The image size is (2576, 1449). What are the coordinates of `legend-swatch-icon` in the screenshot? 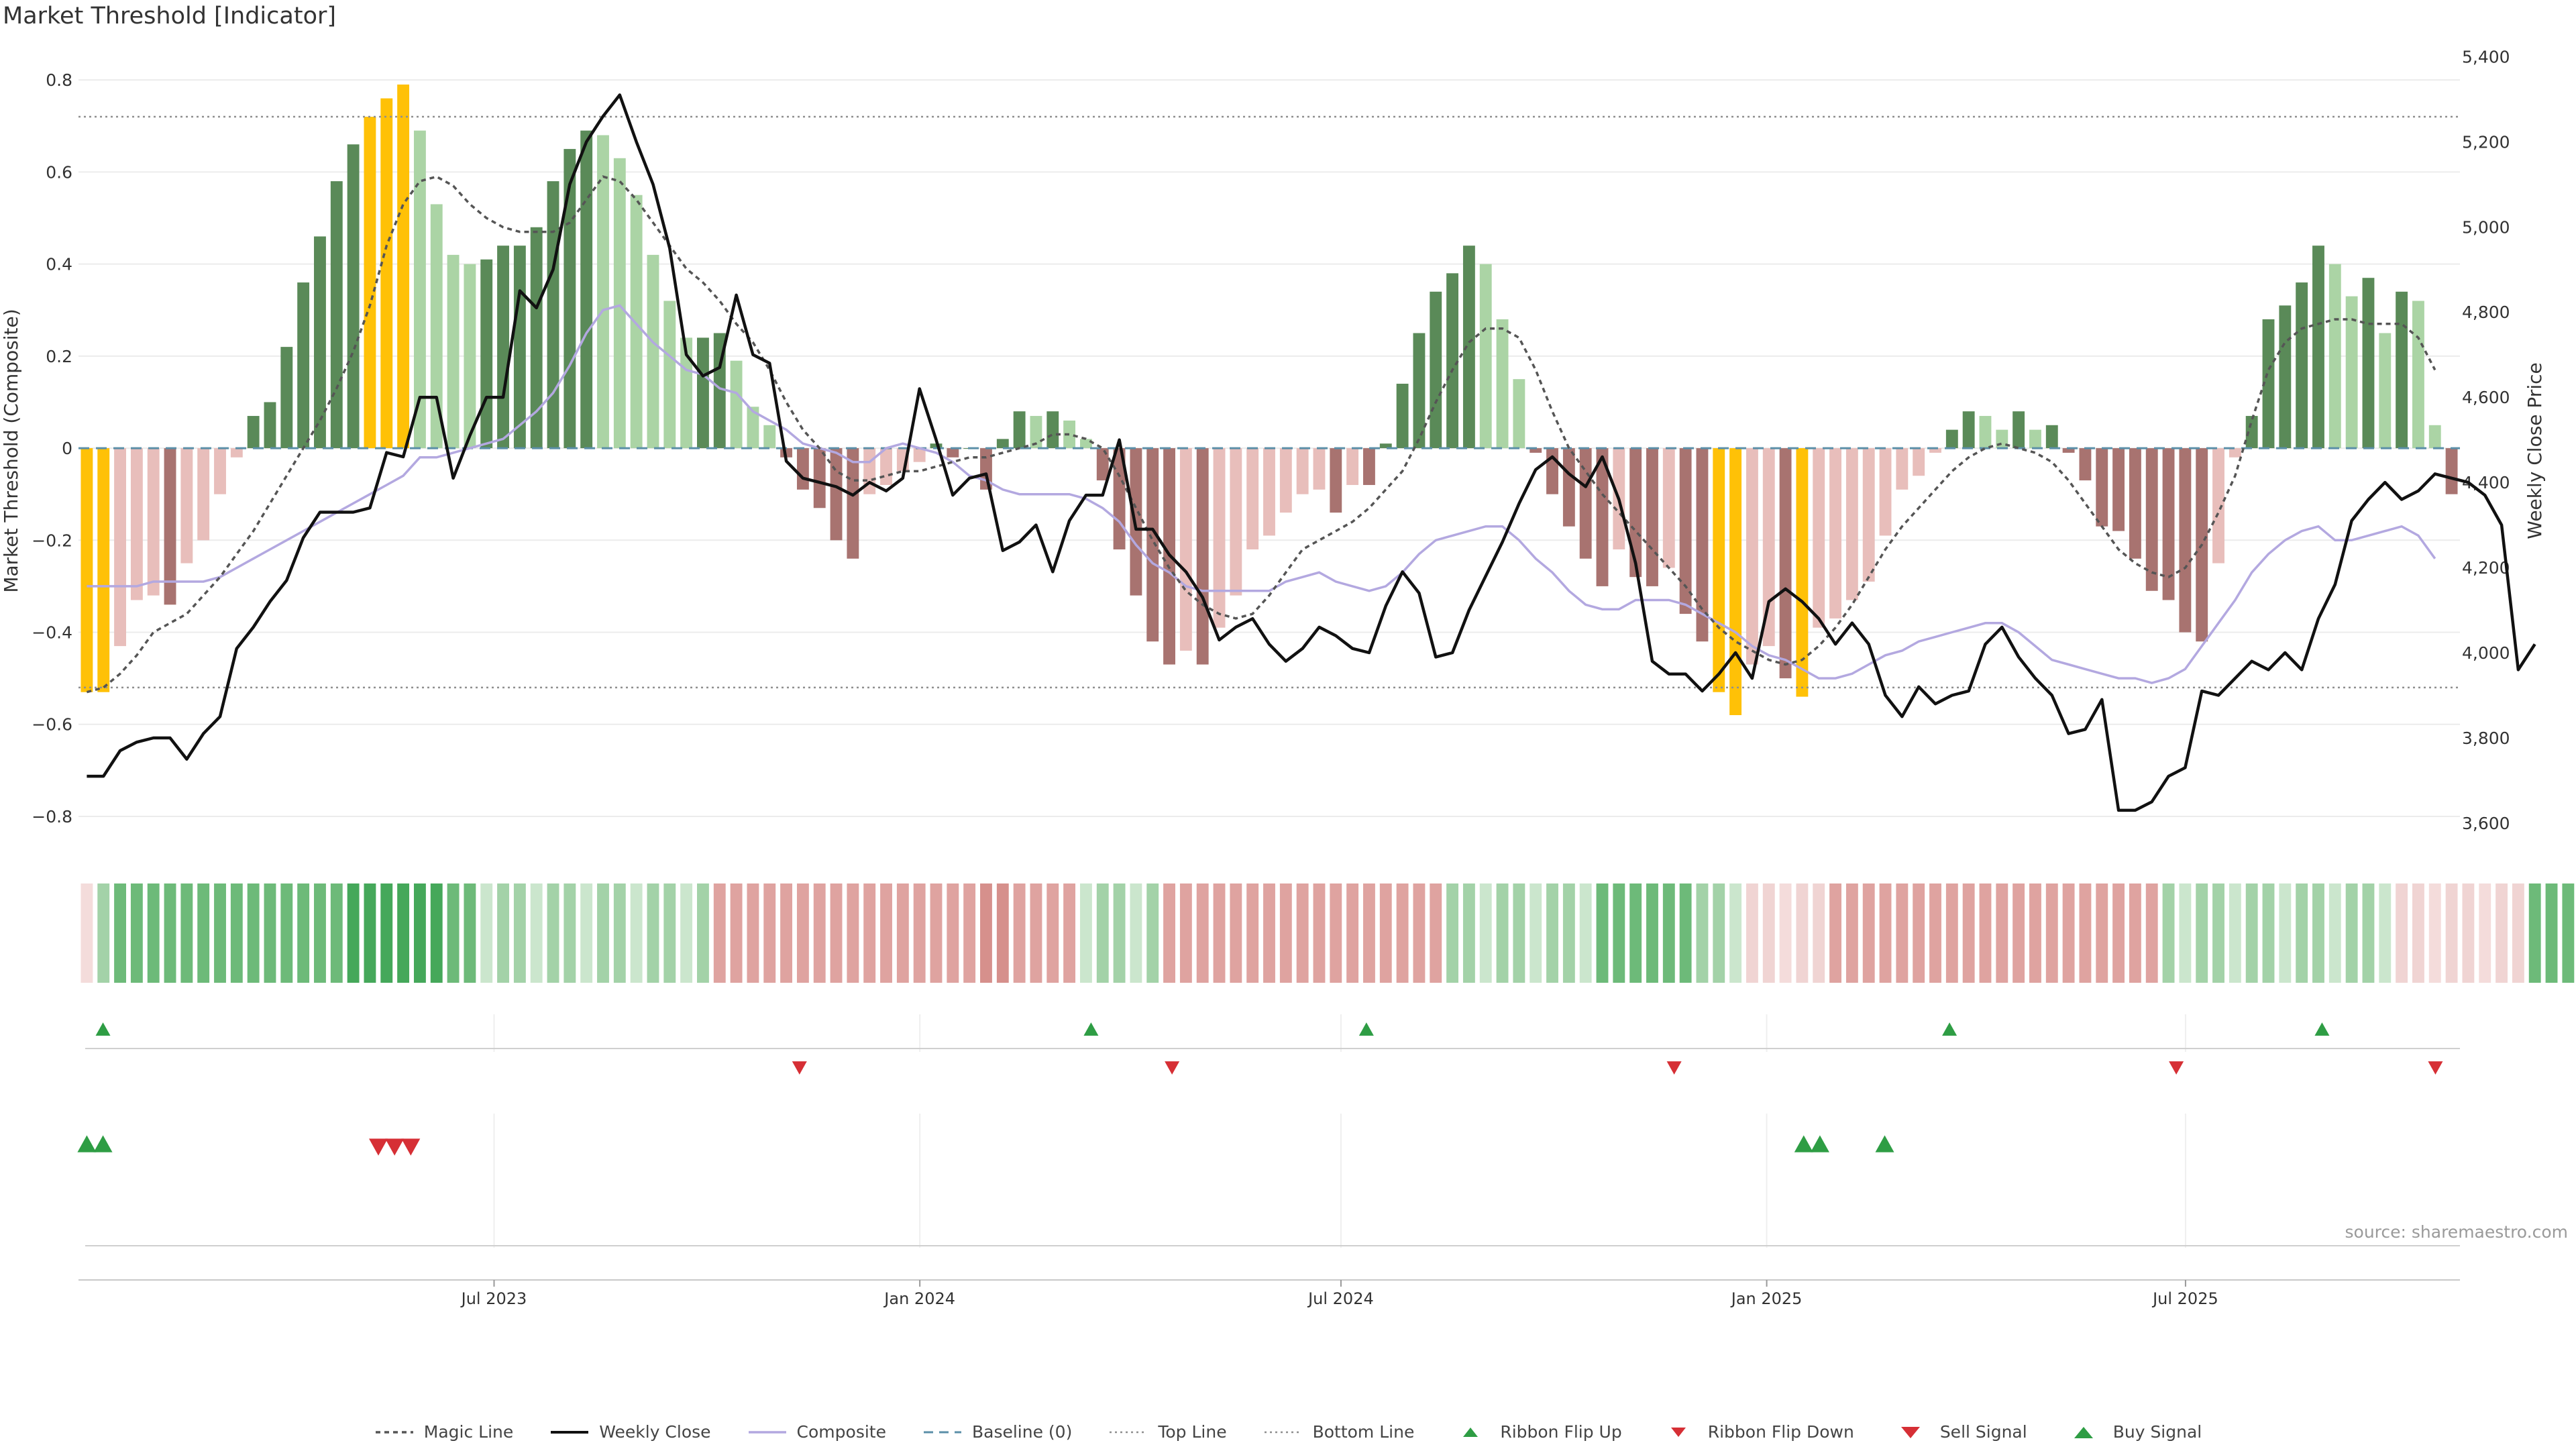 It's located at (1283, 1432).